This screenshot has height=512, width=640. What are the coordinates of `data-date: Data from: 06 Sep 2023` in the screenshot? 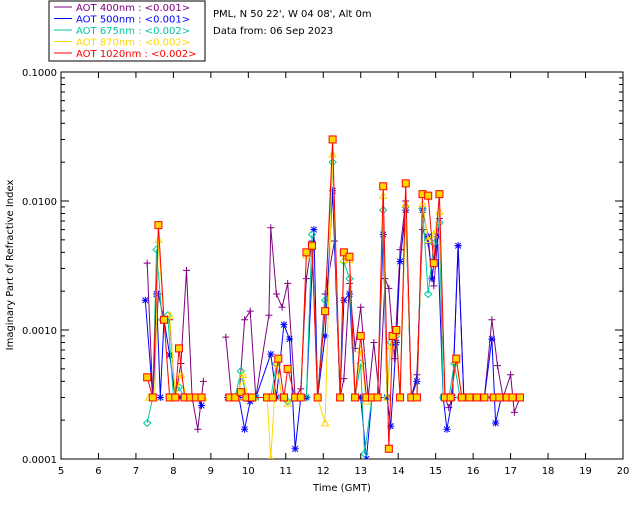 It's located at (273, 31).